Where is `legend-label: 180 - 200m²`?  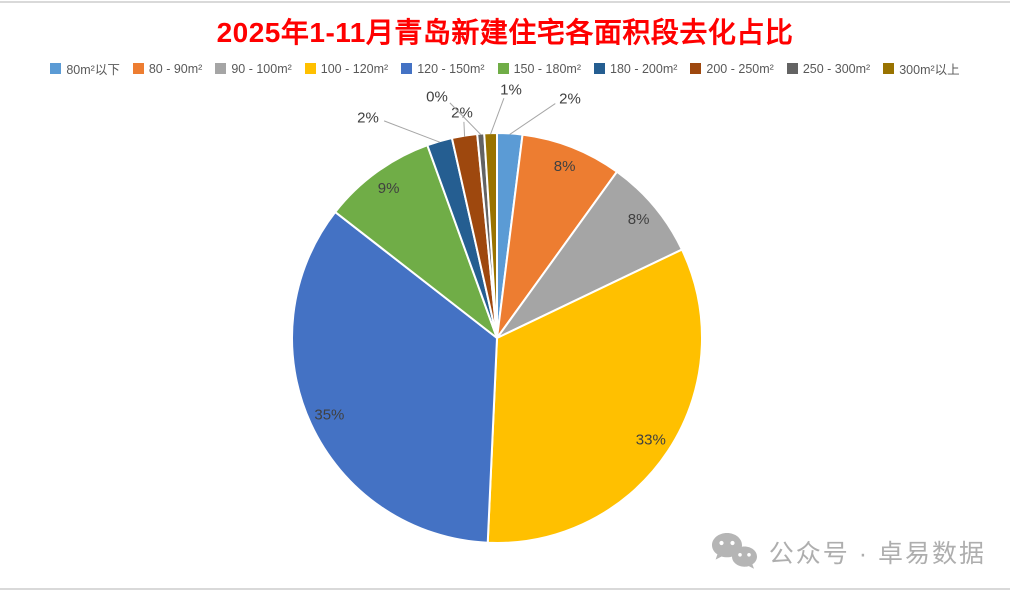 legend-label: 180 - 200m² is located at coordinates (644, 68).